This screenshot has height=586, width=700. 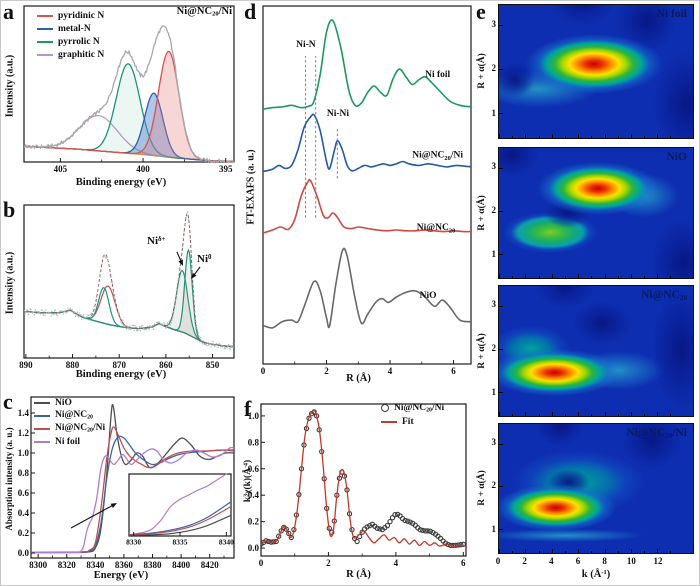 I want to click on wt-title: Ni@NC20/Ni, so click(x=656, y=433).